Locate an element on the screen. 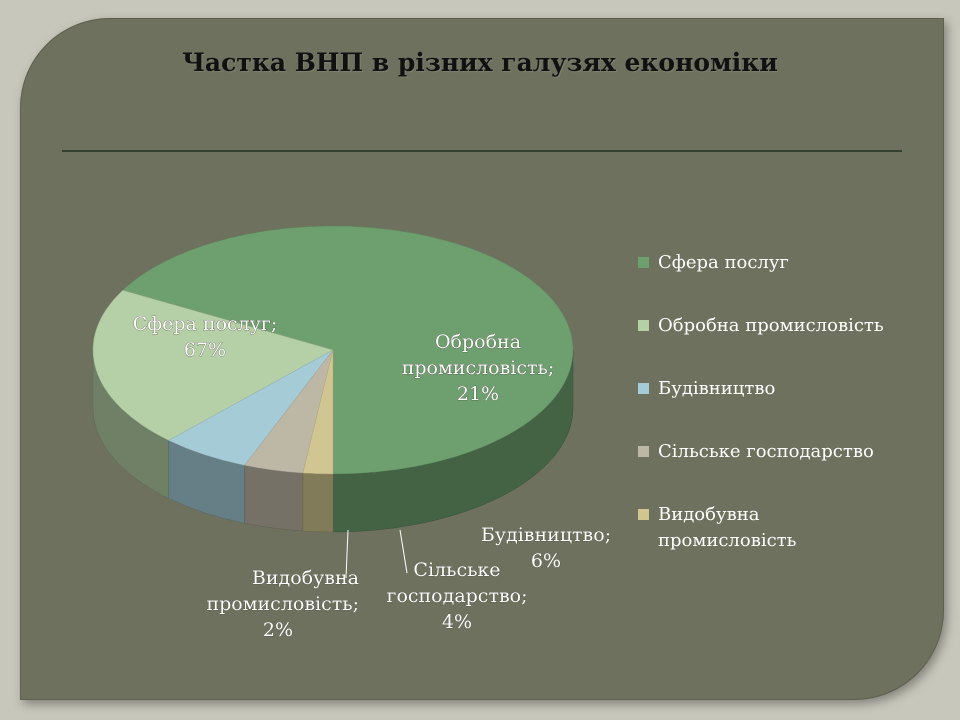  legend-swatch-видобувна-промисловість is located at coordinates (643, 514).